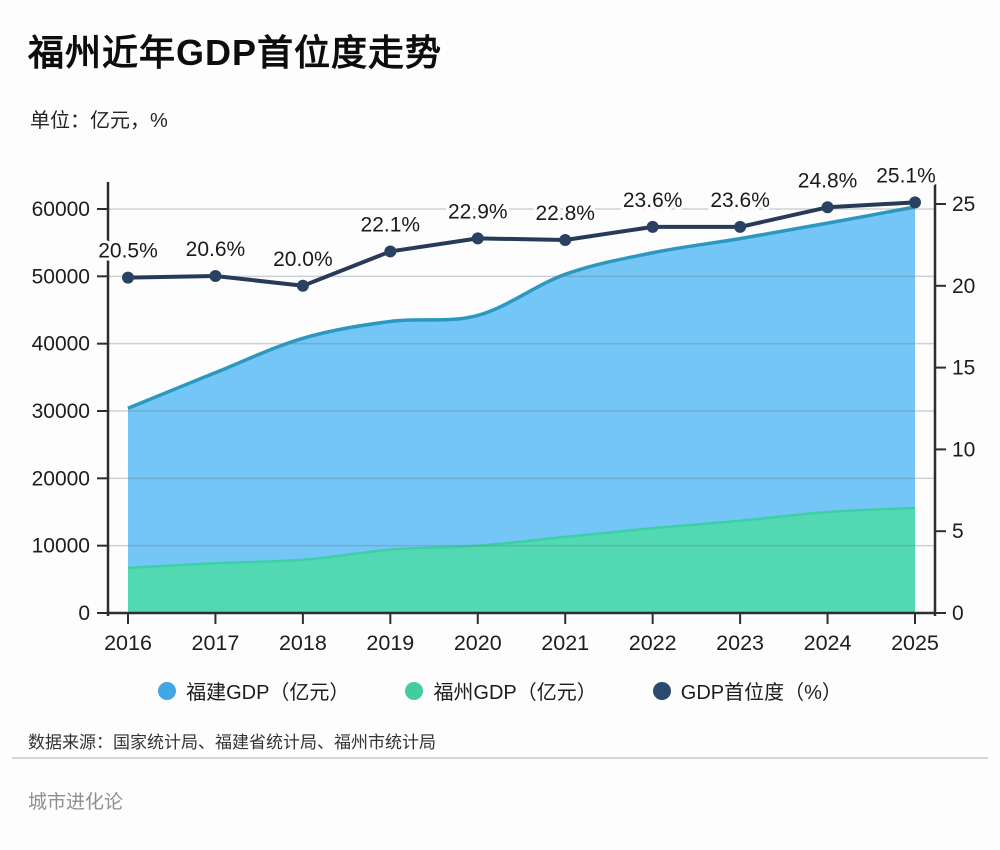  What do you see at coordinates (61, 546) in the screenshot?
I see `left-axis-label: 10000` at bounding box center [61, 546].